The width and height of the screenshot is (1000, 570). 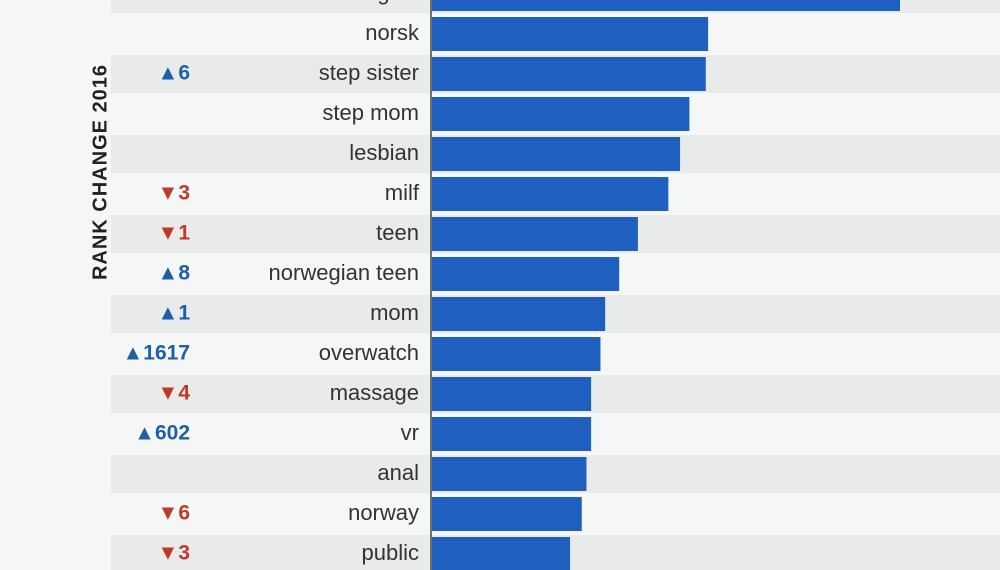 What do you see at coordinates (509, 474) in the screenshot?
I see `bar-anal` at bounding box center [509, 474].